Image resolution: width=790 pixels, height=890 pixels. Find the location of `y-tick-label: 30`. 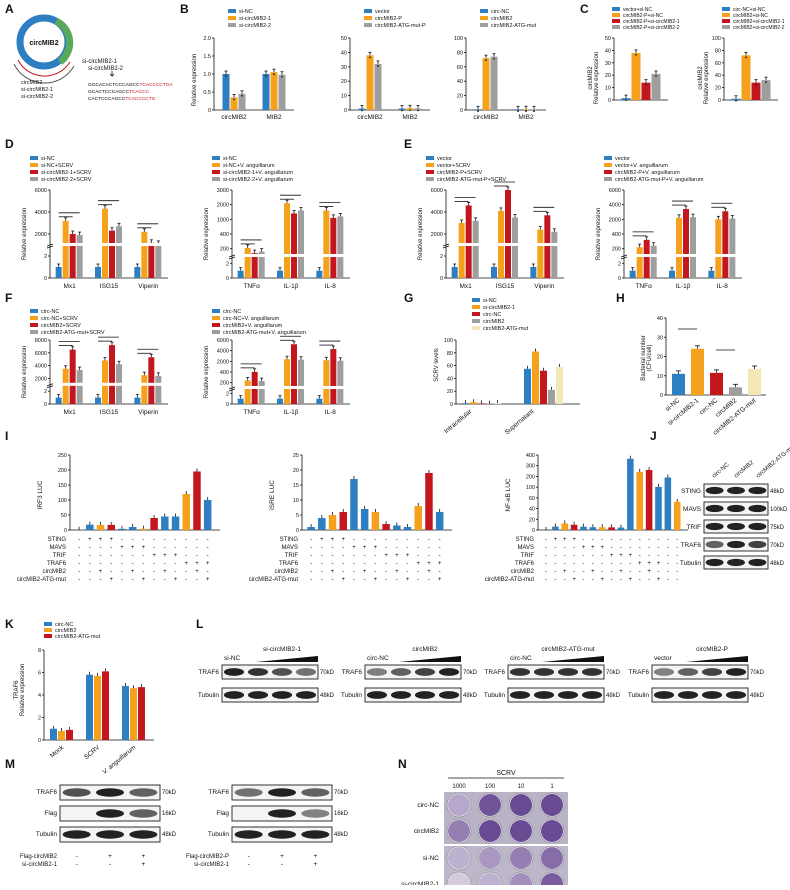

y-tick-label: 30 is located at coordinates (344, 68).